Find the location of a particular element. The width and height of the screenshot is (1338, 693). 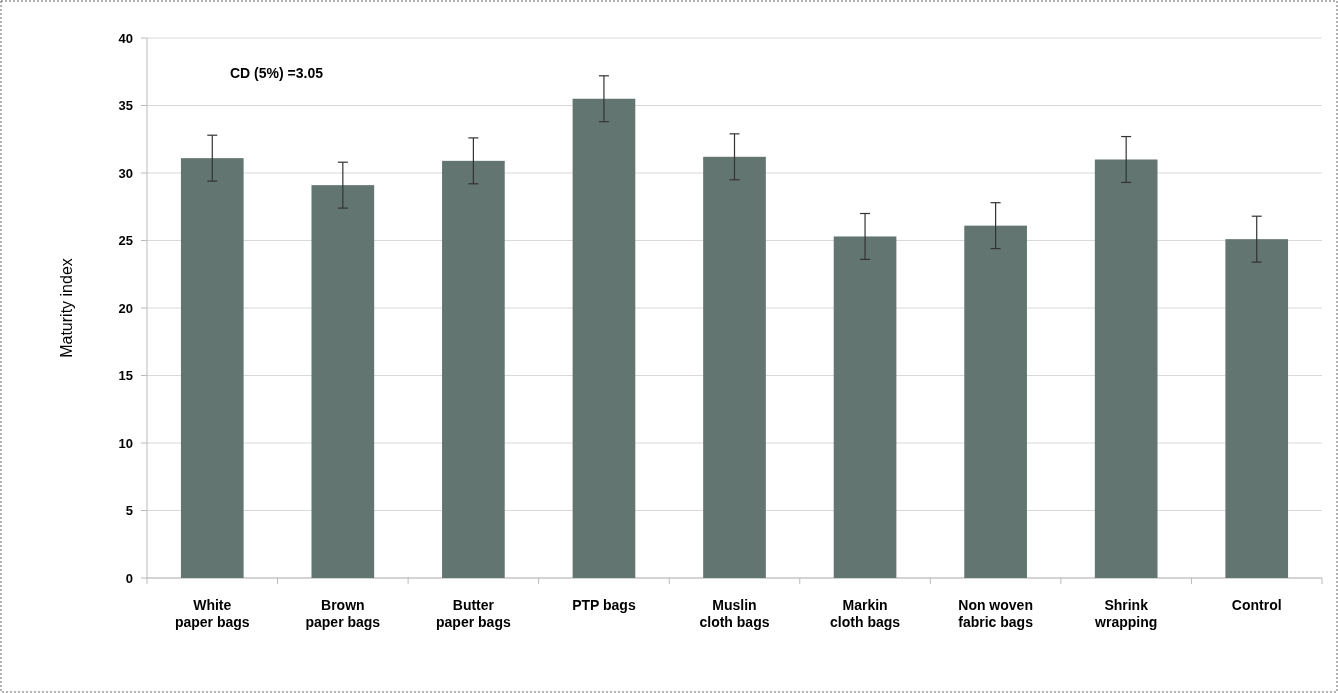

y-tick-label: 0 is located at coordinates (129, 578).